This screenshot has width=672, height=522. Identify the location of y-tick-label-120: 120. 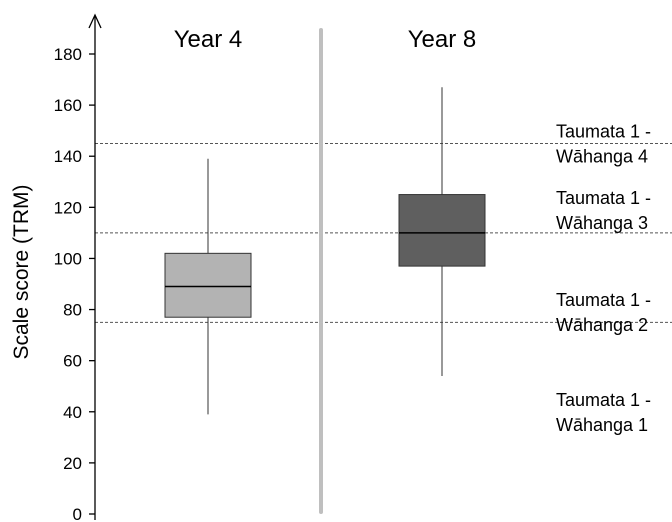
(68, 207).